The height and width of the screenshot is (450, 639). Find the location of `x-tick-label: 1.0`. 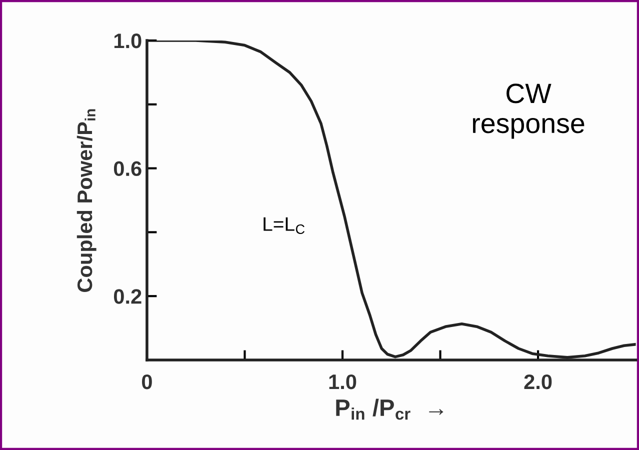

x-tick-label: 1.0 is located at coordinates (342, 382).